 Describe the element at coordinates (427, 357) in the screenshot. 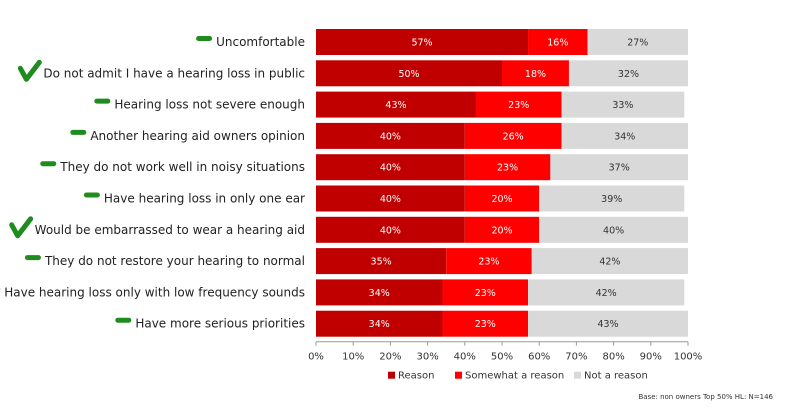

I see `x-tick-label: 30%` at that location.